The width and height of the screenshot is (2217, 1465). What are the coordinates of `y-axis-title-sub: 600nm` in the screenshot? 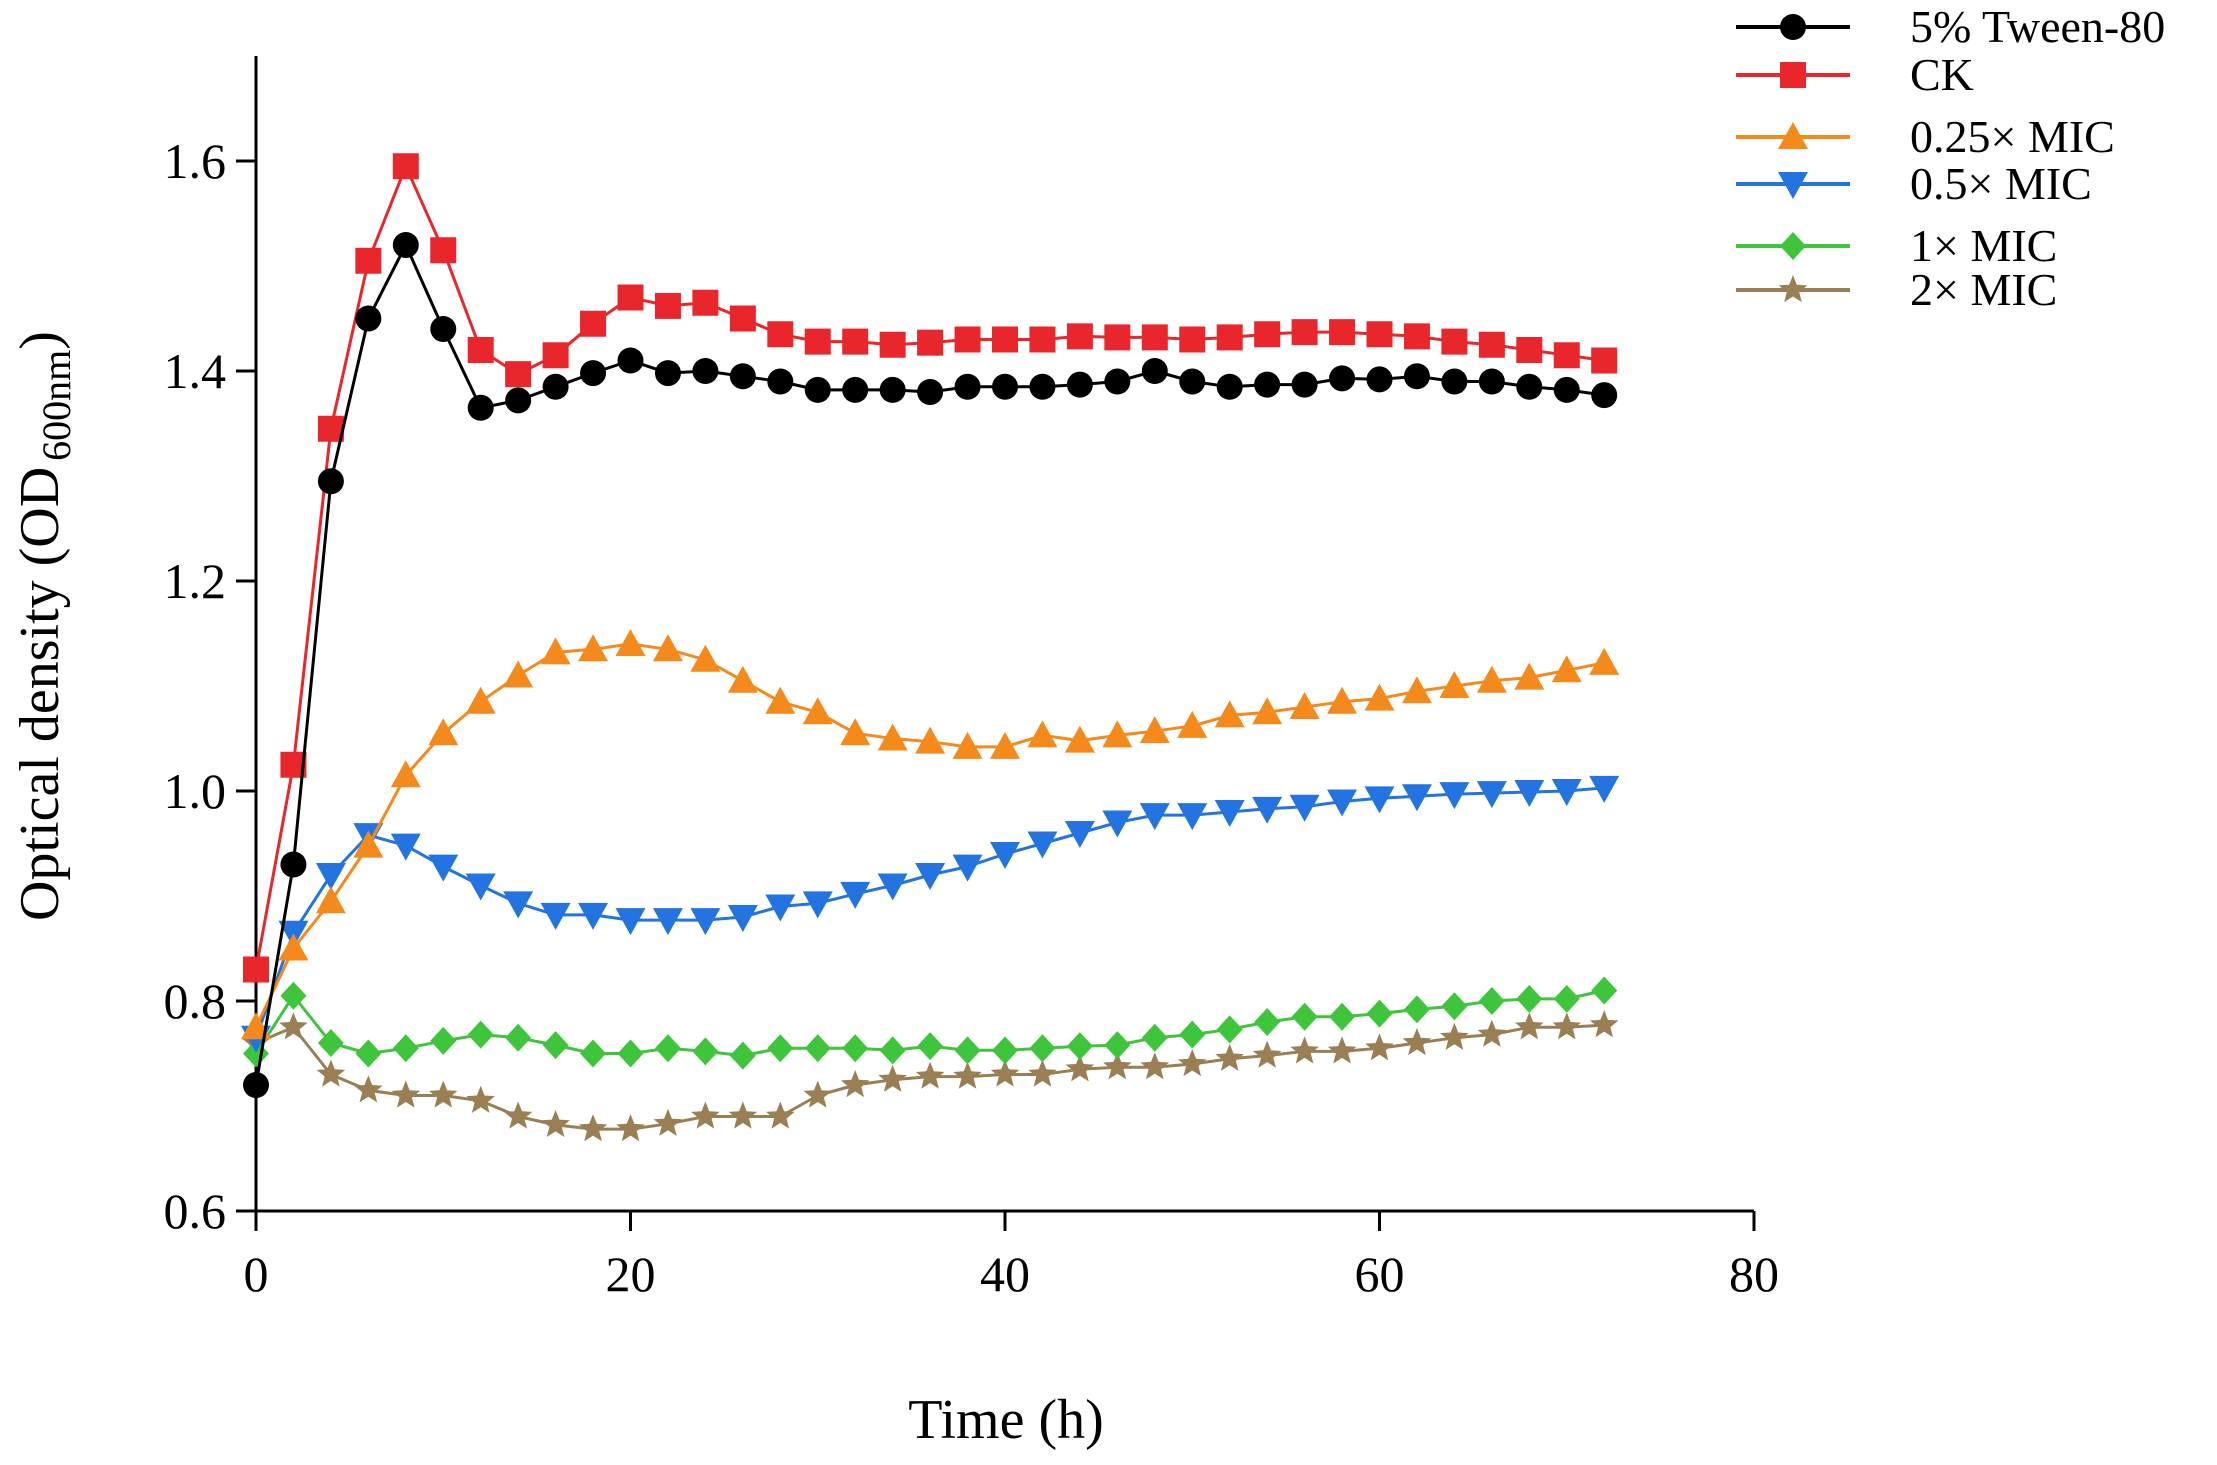 It's located at (56, 405).